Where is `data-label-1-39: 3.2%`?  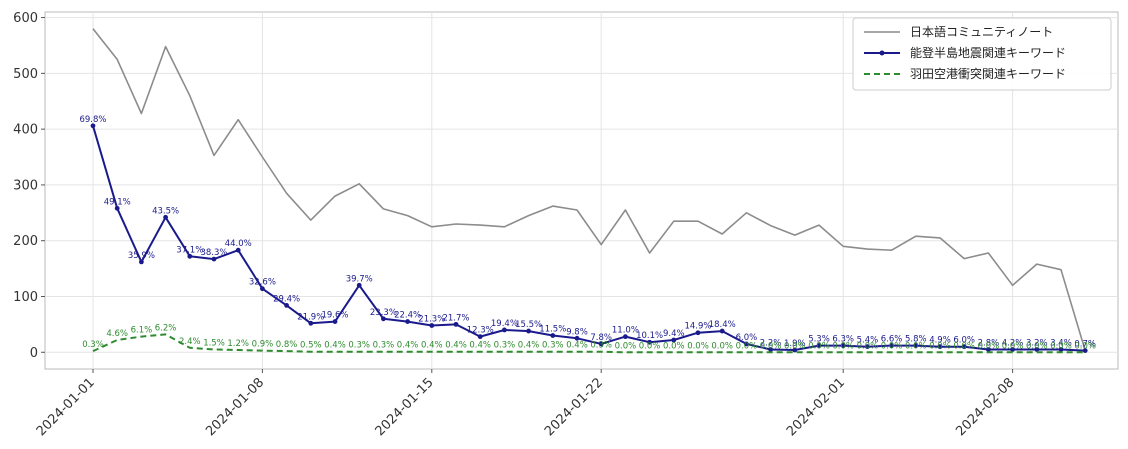
data-label-1-39: 3.2% is located at coordinates (1037, 343).